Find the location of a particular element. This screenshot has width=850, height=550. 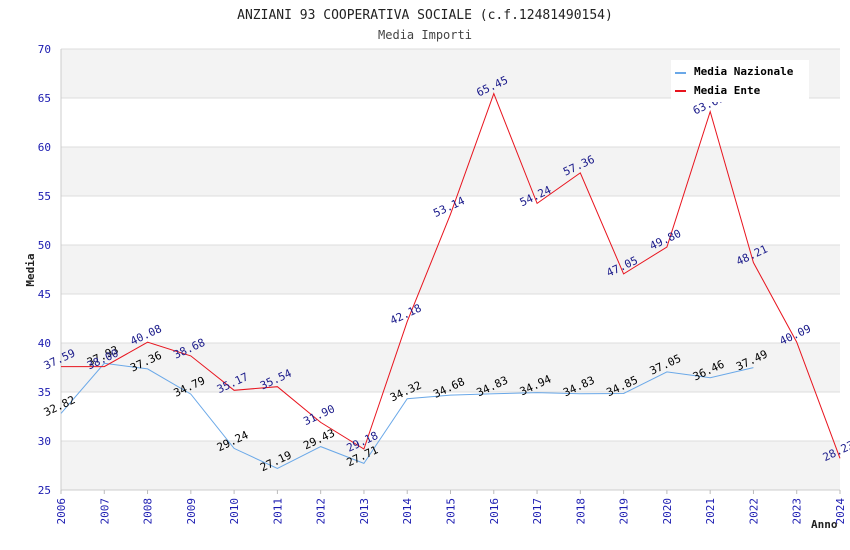

x-tick-label: 2018 is located at coordinates (580, 511).